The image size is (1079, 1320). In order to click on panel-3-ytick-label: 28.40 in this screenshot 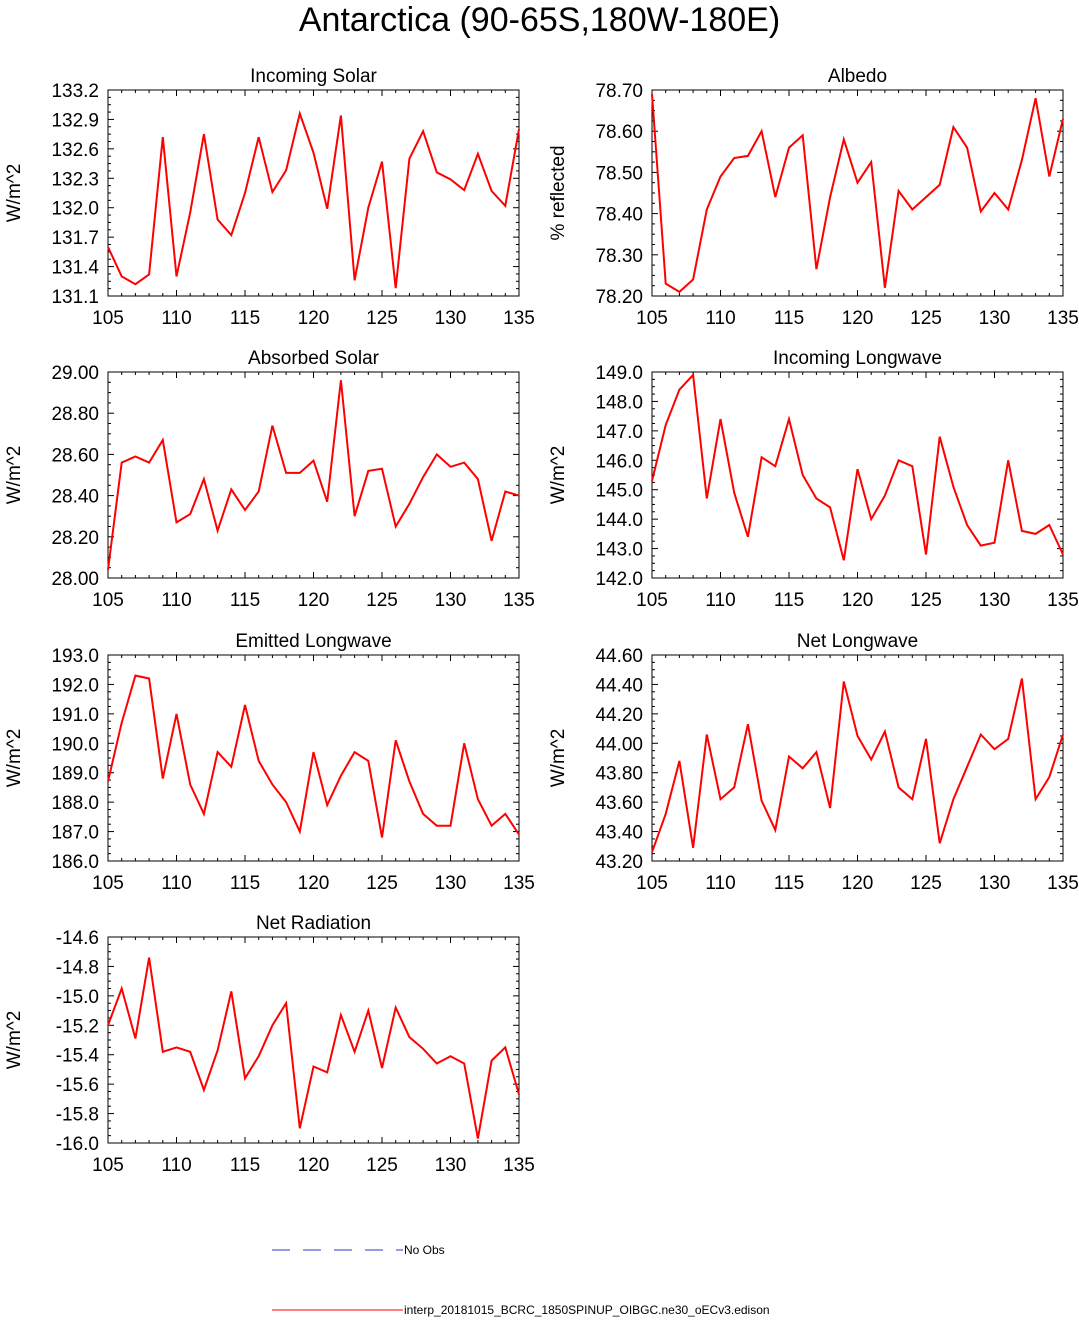, I will do `click(75, 497)`.